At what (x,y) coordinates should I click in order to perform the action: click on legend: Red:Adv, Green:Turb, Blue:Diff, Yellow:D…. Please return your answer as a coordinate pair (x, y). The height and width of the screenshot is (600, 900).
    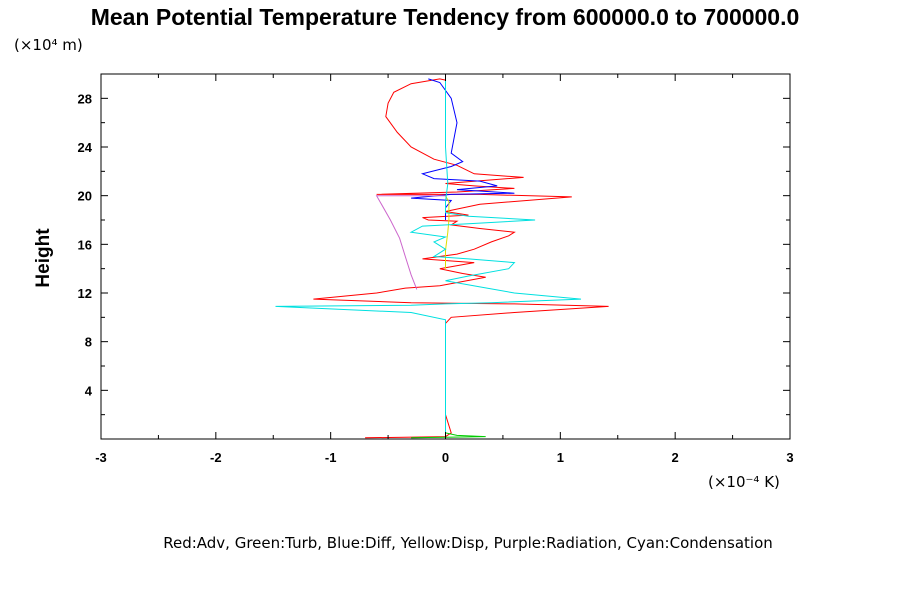
    Looking at the image, I should click on (468, 543).